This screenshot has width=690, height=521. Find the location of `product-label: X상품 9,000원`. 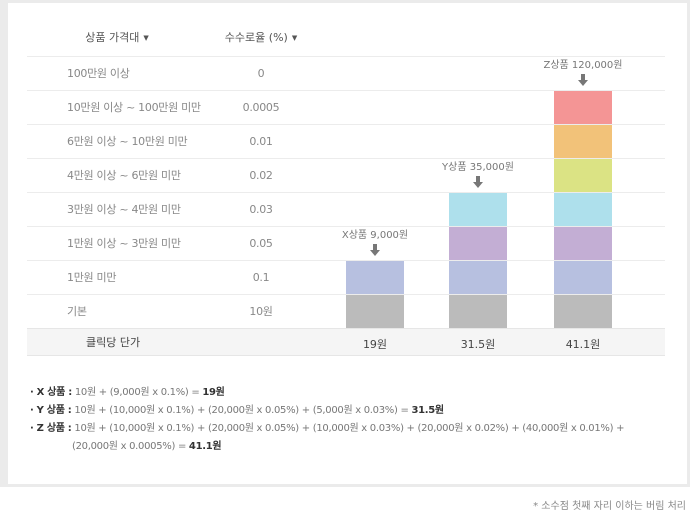

product-label: X상품 9,000원 is located at coordinates (375, 235).